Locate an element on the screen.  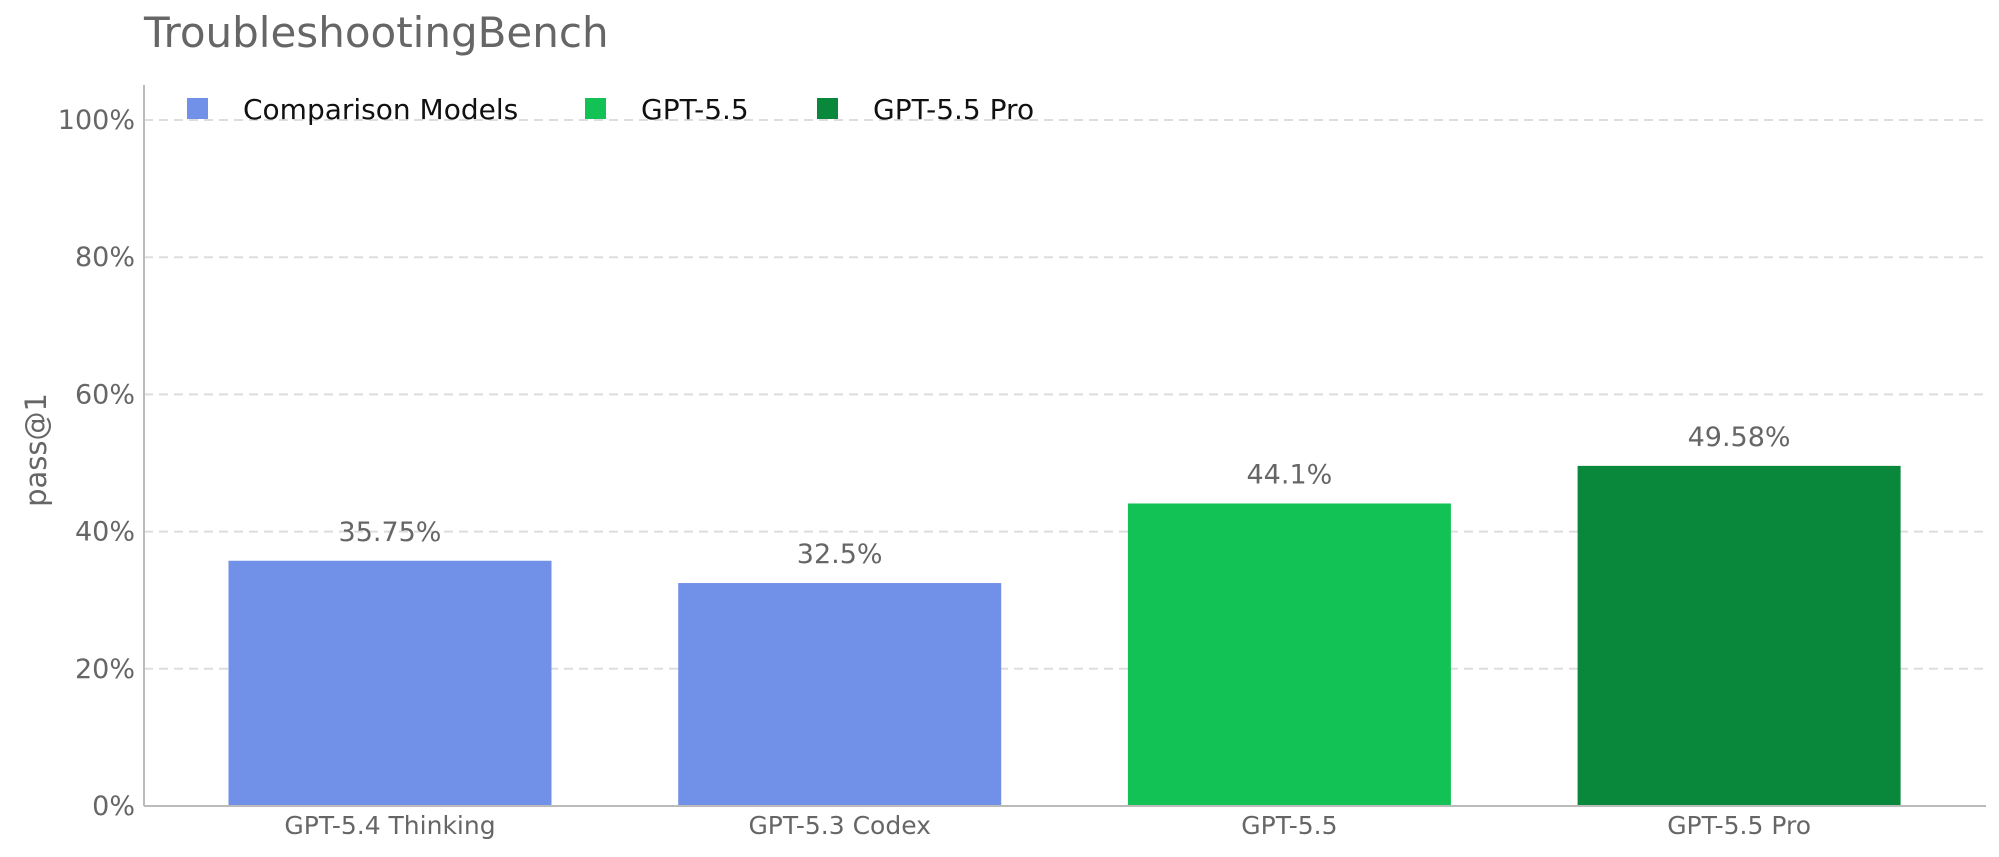
chart-title: TroubleshootingBench is located at coordinates (376, 32).